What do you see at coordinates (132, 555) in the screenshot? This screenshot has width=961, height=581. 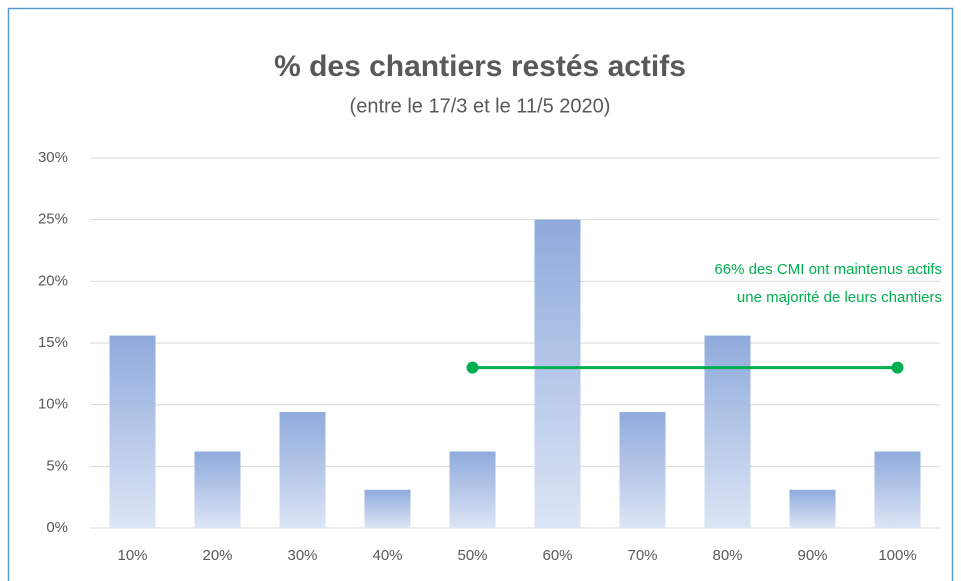 I see `x-tick-label: 10%` at bounding box center [132, 555].